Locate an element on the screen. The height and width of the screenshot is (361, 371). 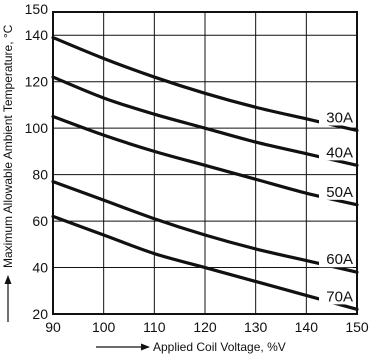
y-tick-label-80: 80 is located at coordinates (40, 175).